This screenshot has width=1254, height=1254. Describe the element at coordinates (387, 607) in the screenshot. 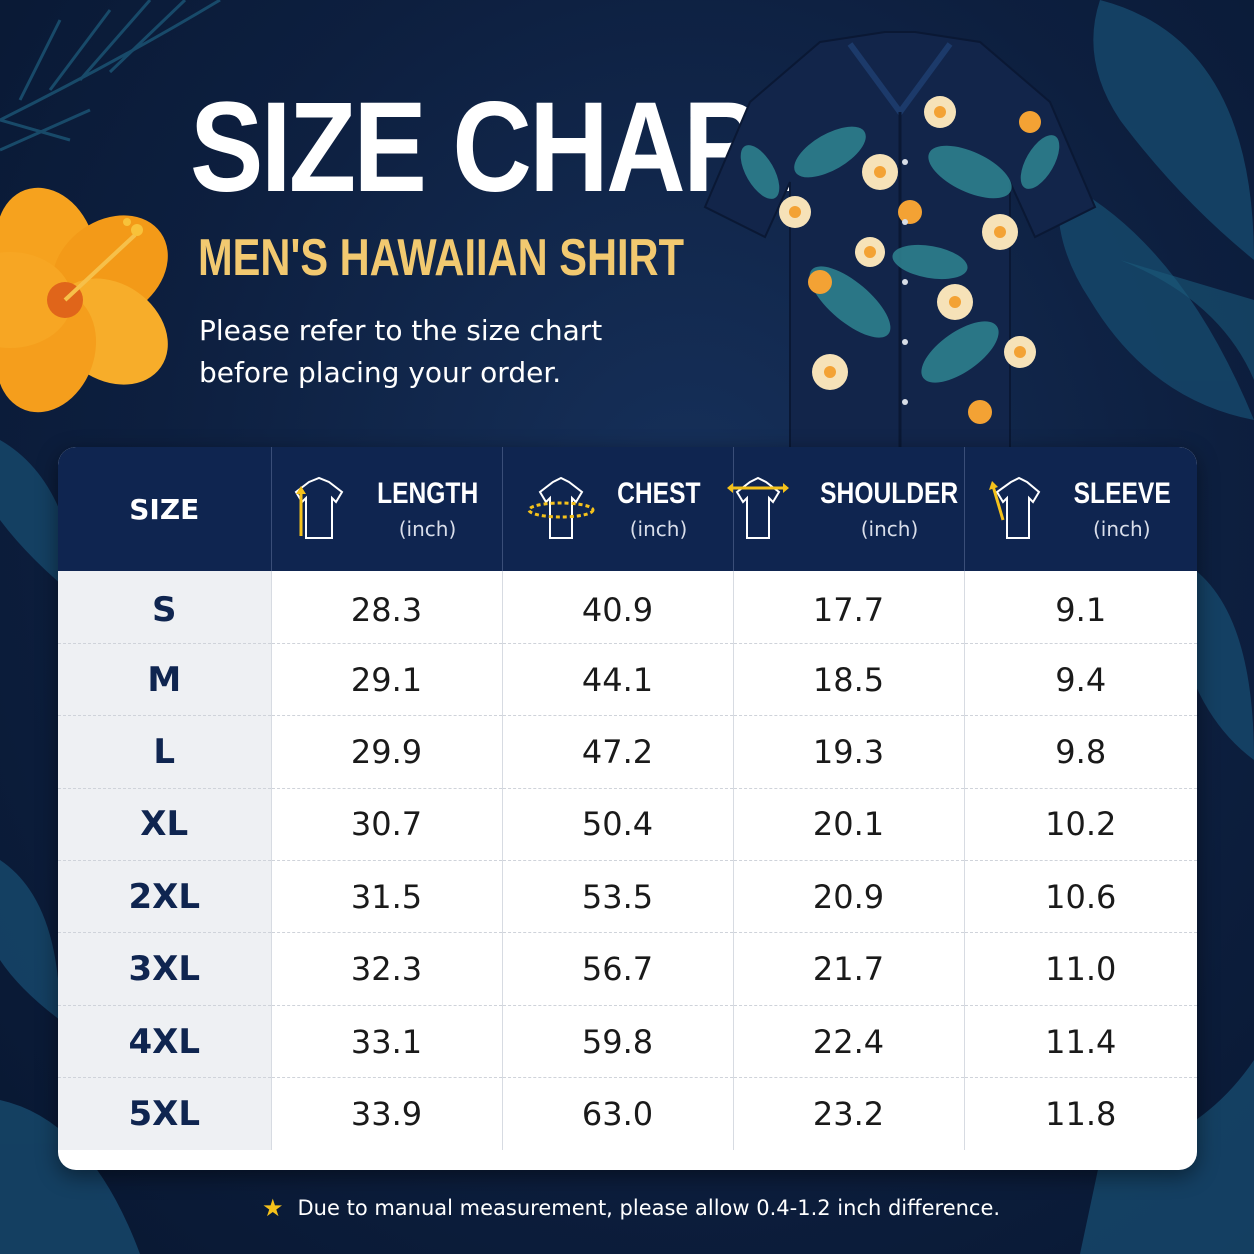

I see `length-cell: 28.3` at that location.